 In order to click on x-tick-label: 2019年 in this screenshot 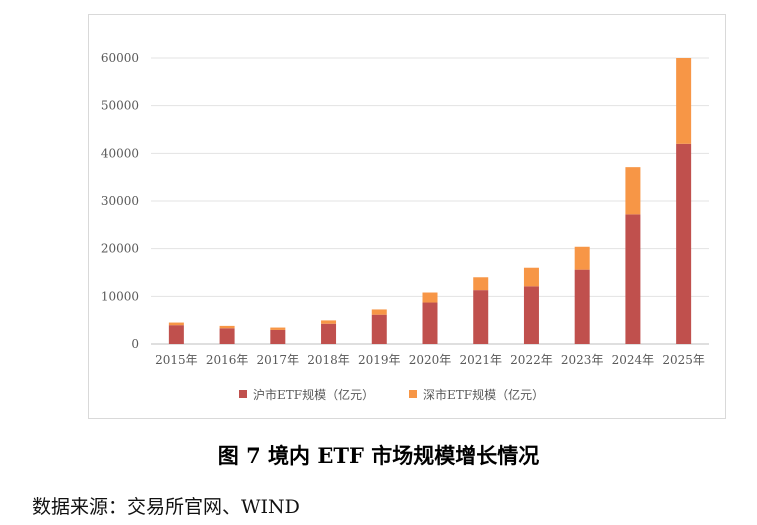, I will do `click(379, 360)`.